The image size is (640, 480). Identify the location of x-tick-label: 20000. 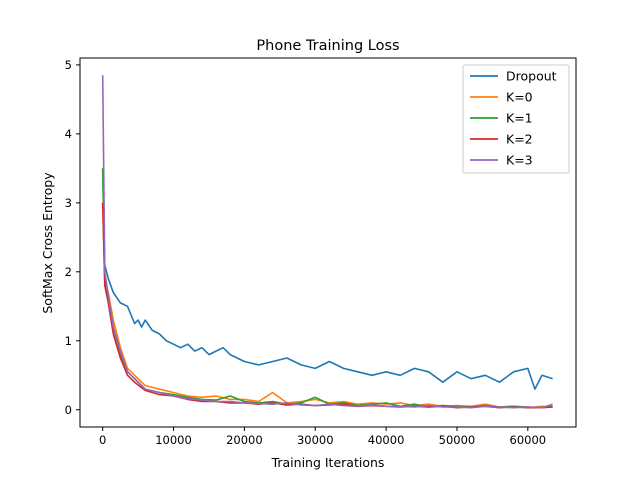
(244, 440).